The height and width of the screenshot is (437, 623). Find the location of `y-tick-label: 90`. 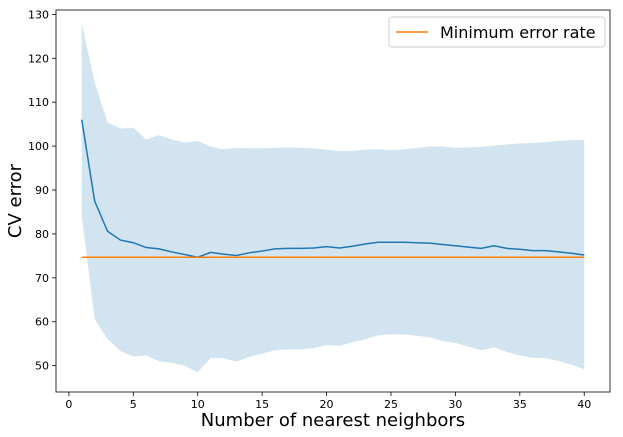

y-tick-label: 90 is located at coordinates (42, 190).